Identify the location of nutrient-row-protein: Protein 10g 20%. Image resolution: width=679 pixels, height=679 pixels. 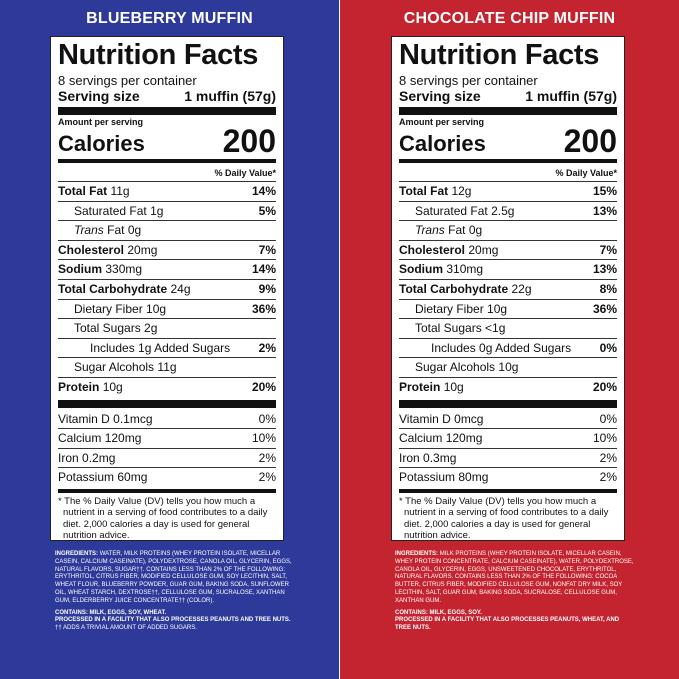
(167, 386).